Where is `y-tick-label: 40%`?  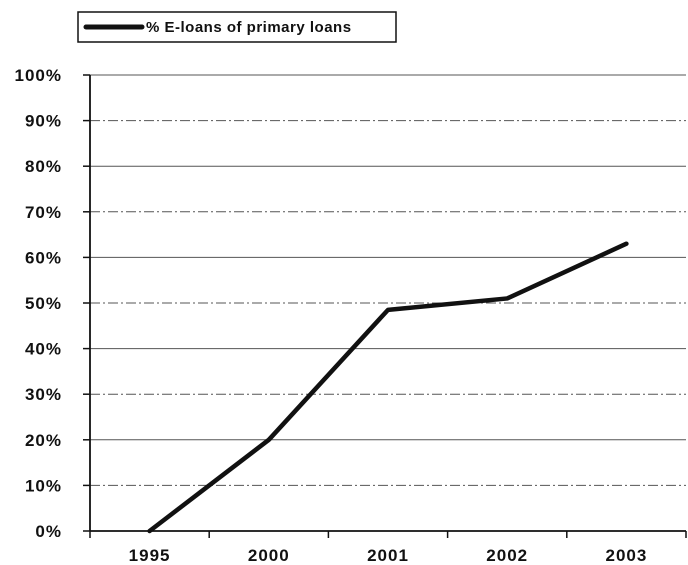
y-tick-label: 40% is located at coordinates (43, 349).